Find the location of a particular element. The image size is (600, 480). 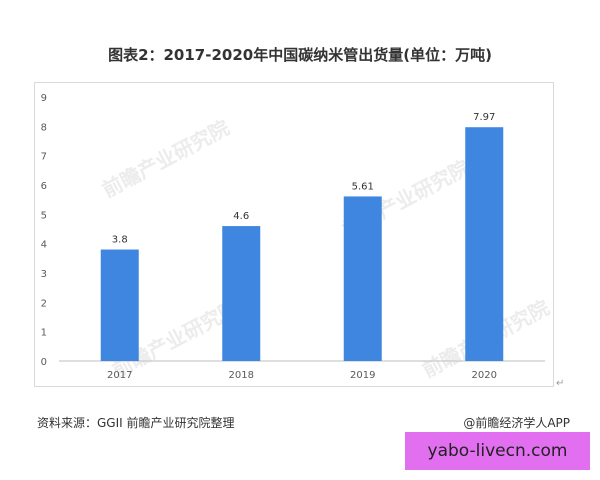

y-tick-label: 9 is located at coordinates (44, 98).